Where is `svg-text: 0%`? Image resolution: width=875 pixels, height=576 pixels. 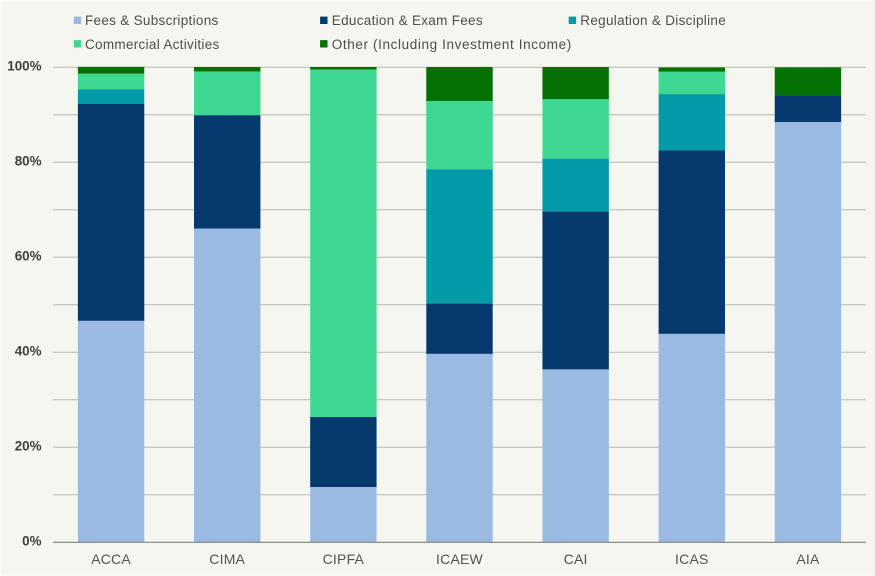 svg-text: 0% is located at coordinates (31, 541).